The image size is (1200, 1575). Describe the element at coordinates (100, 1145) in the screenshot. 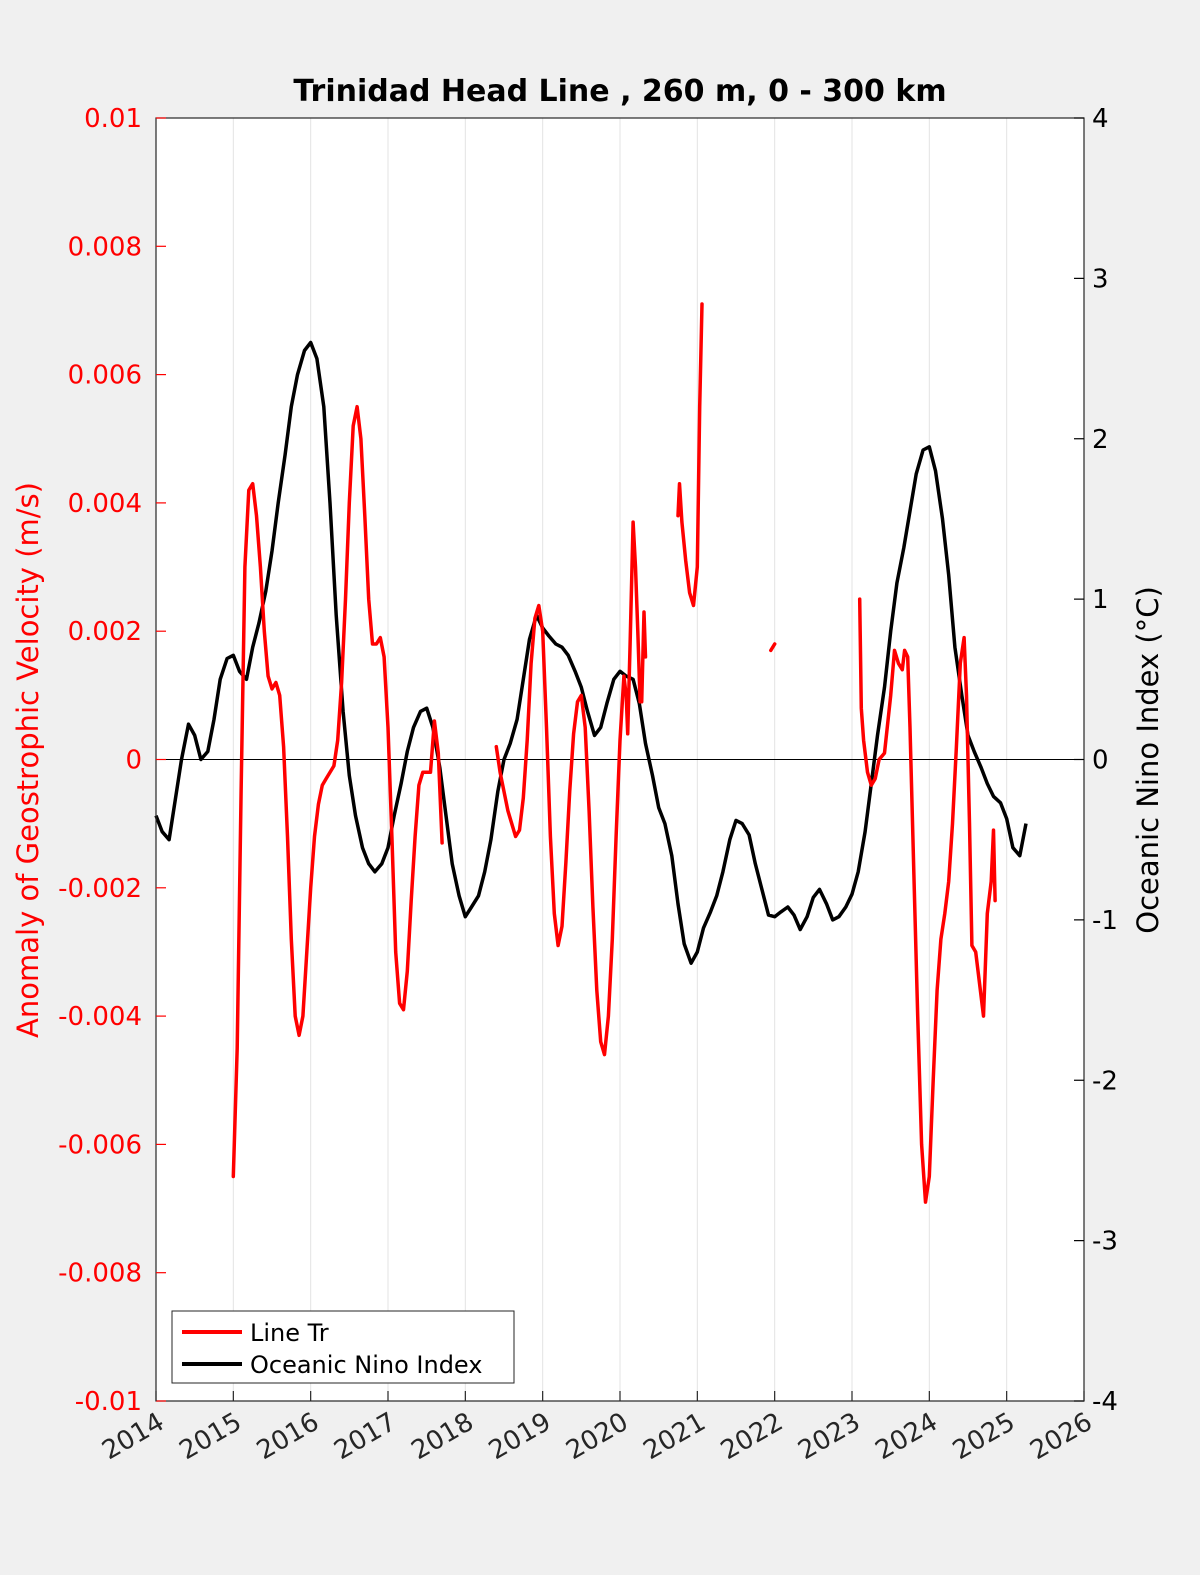

I see `left-tick-label: -0.006` at that location.